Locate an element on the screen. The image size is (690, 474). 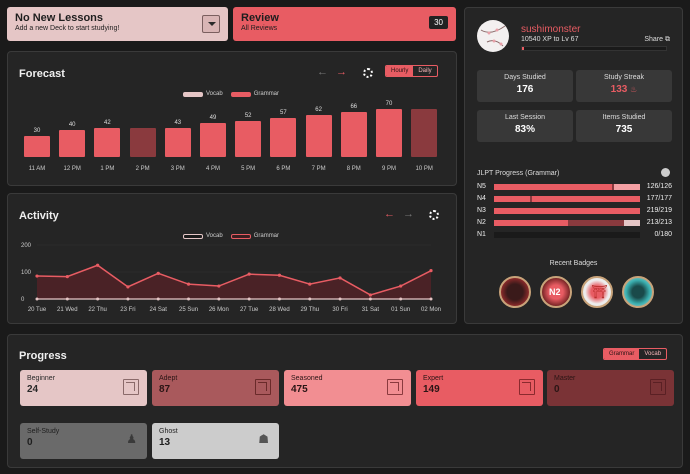
activity-x-label: 22 Thu is located at coordinates (97, 310).